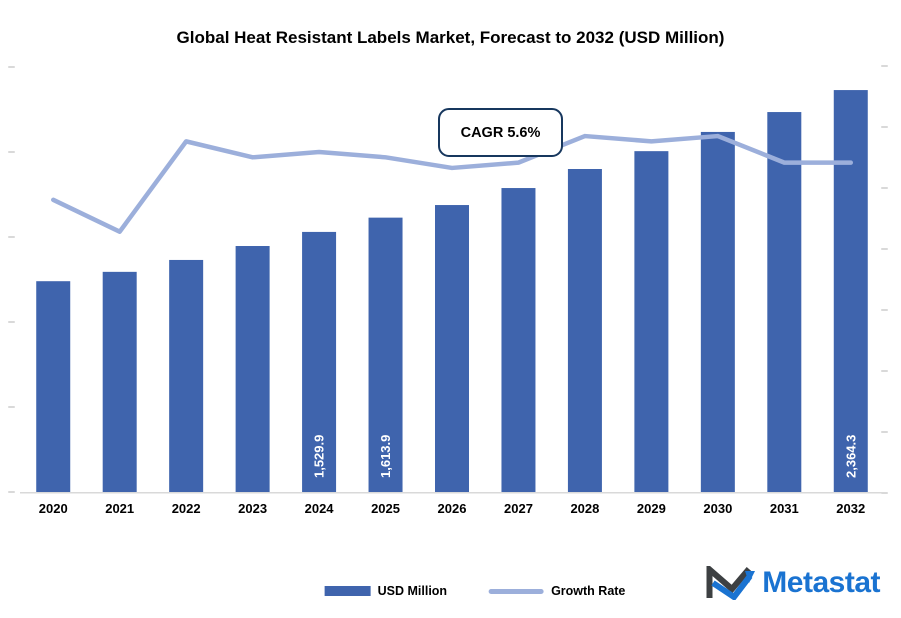  Describe the element at coordinates (452, 508) in the screenshot. I see `x-axis-label-2026: 2026` at that location.